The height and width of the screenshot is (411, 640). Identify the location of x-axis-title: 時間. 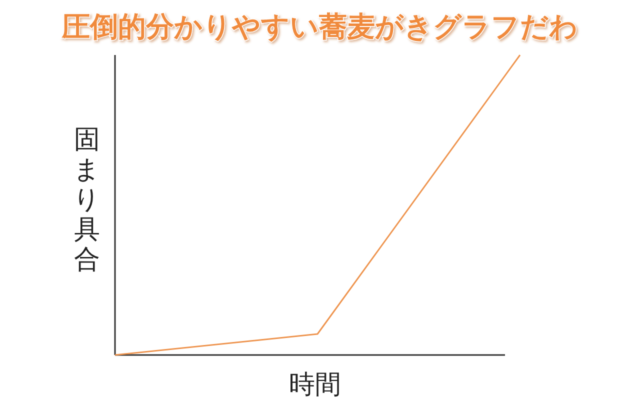
(315, 385).